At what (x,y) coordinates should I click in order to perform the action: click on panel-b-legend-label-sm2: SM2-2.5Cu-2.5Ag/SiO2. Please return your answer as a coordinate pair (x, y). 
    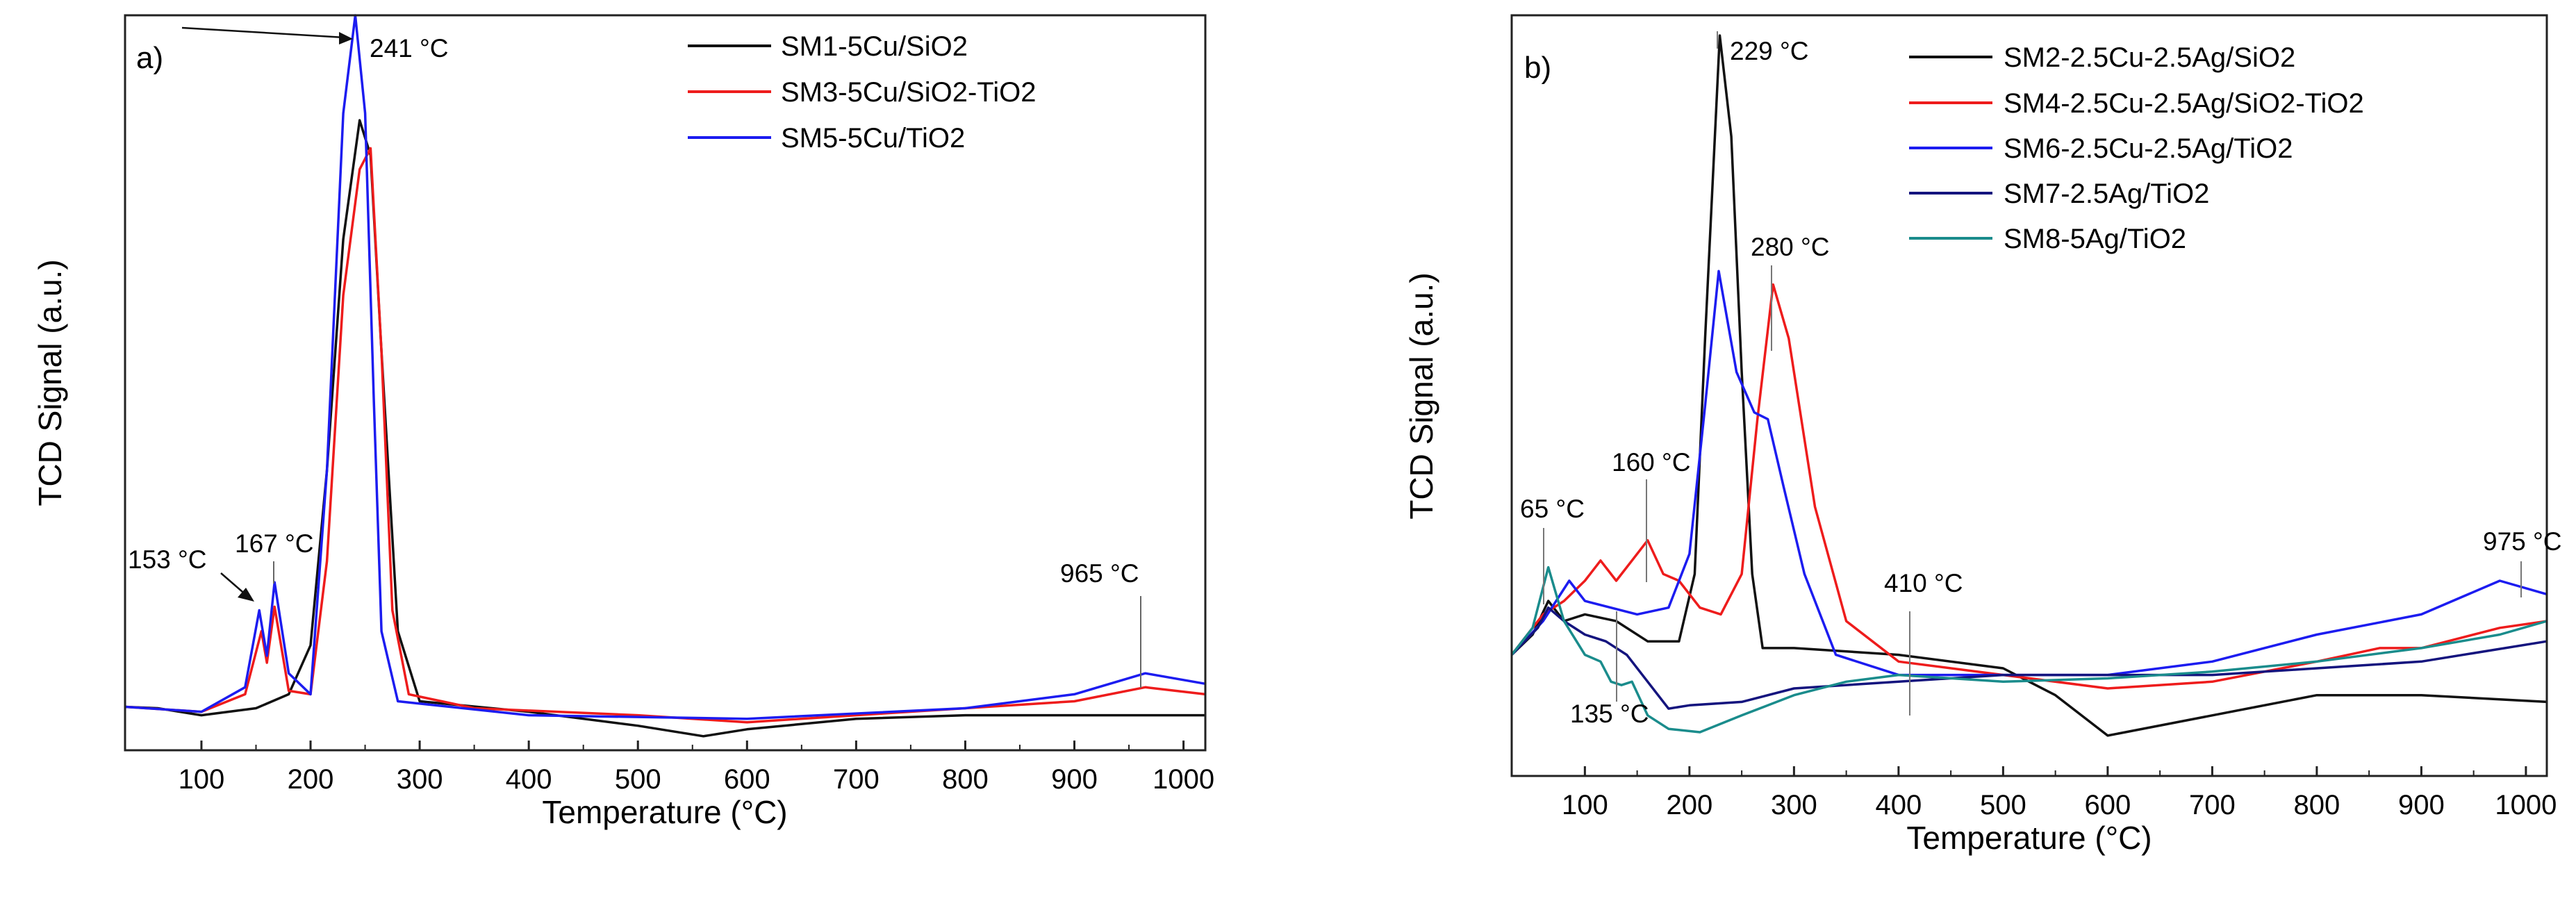
    Looking at the image, I should click on (2149, 57).